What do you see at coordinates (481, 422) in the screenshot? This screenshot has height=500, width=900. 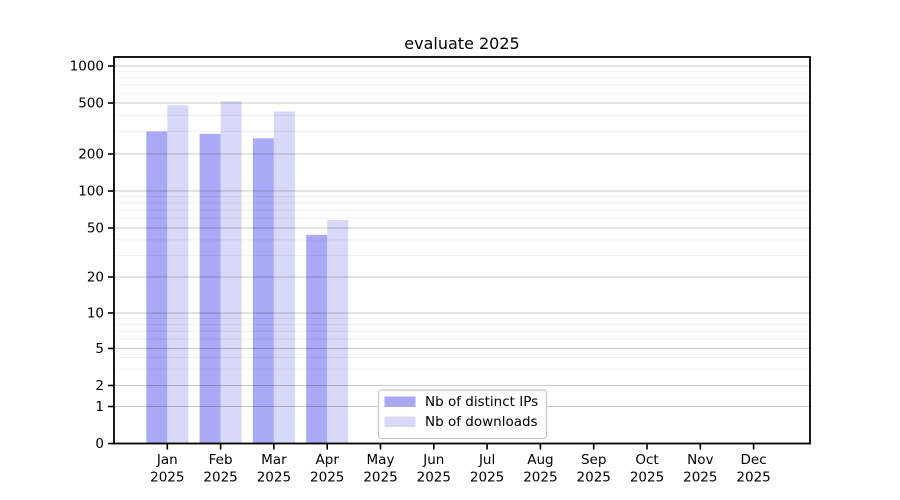 I see `legend-label: Nb of downloads` at bounding box center [481, 422].